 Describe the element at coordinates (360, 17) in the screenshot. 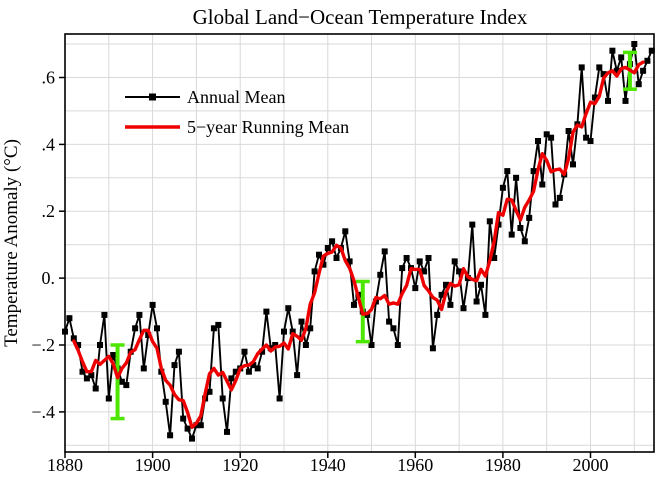

I see `chart-title: Global Land−Ocean Temperature Index` at that location.